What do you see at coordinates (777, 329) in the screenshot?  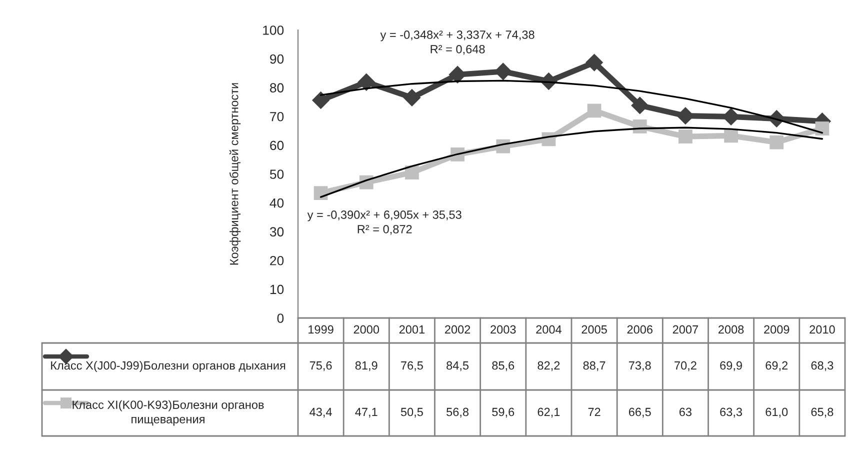 I see `x-tick-label: 2009` at bounding box center [777, 329].